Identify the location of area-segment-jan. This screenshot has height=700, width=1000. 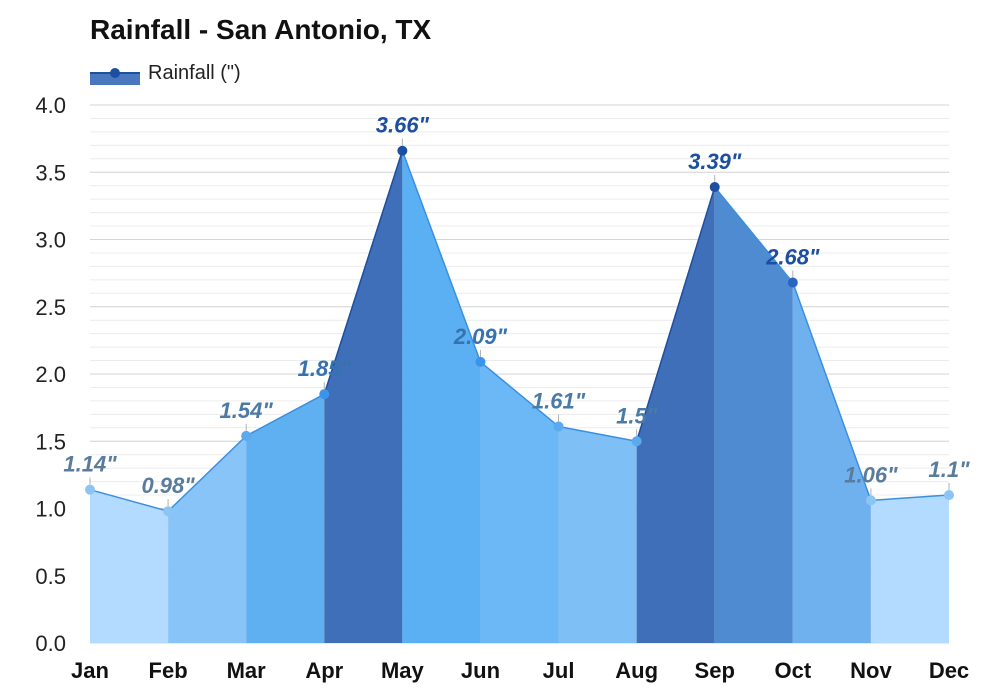
(129, 566).